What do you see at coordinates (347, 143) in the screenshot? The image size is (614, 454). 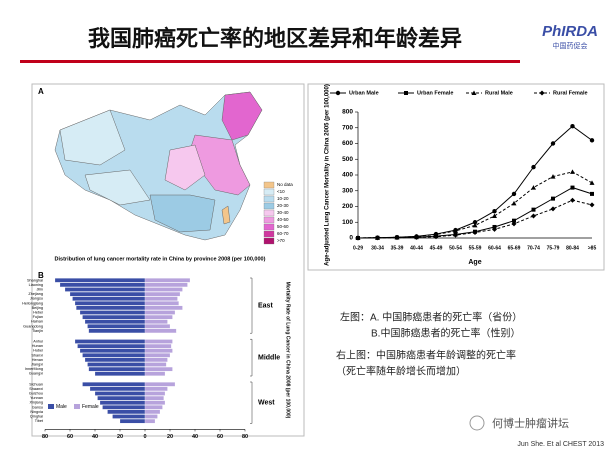 I see `y-tick-label: 600` at bounding box center [347, 143].